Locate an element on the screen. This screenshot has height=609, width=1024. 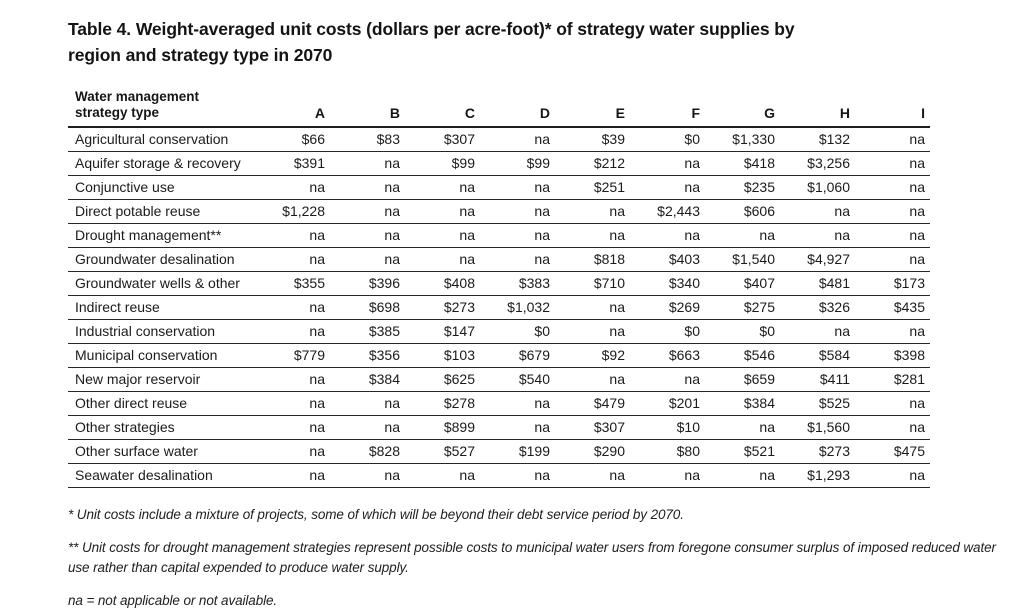
column-header-e: E is located at coordinates (592, 108).